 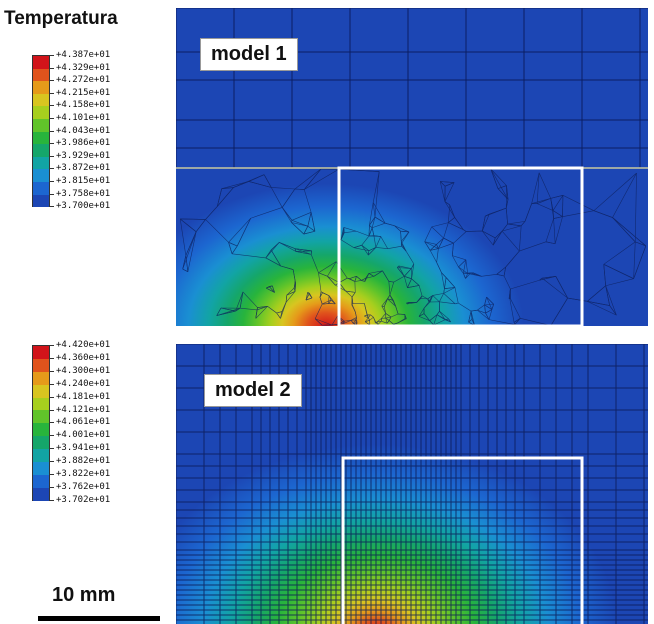 What do you see at coordinates (83, 435) in the screenshot?
I see `legend-value-label: +4.001e+01` at bounding box center [83, 435].